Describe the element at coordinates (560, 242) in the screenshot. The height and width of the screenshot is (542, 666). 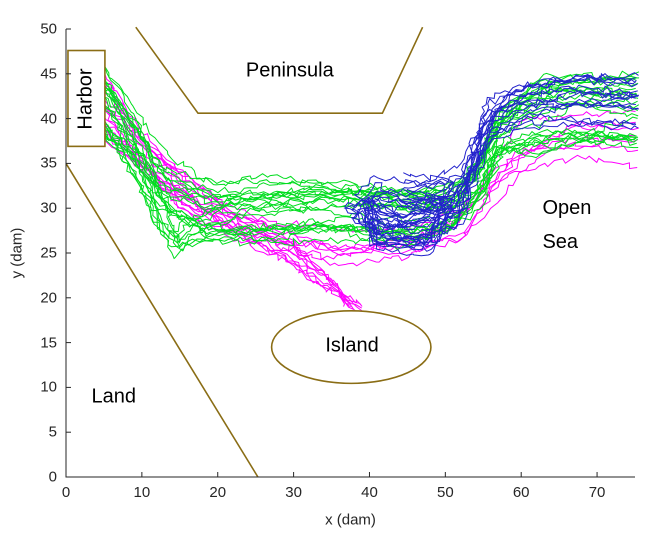
I see `open-sea-label-line2: Sea` at that location.